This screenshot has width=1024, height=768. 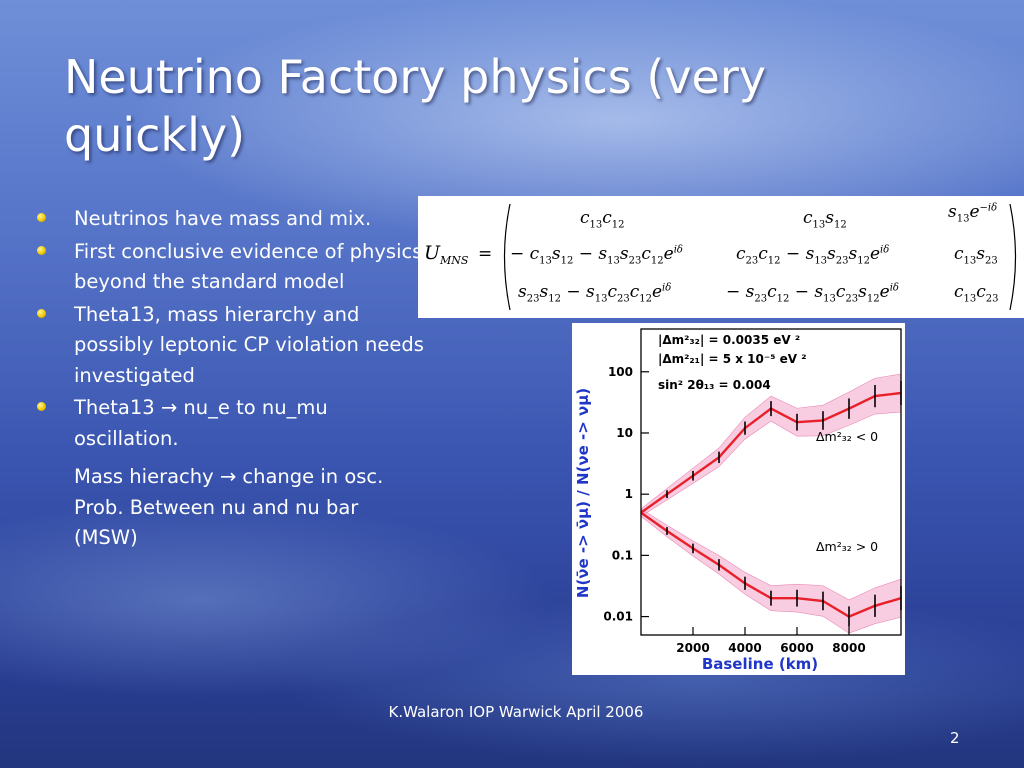 I want to click on matrix-cell: s23s12 − s13c23c12eiδ, so click(x=595, y=293).